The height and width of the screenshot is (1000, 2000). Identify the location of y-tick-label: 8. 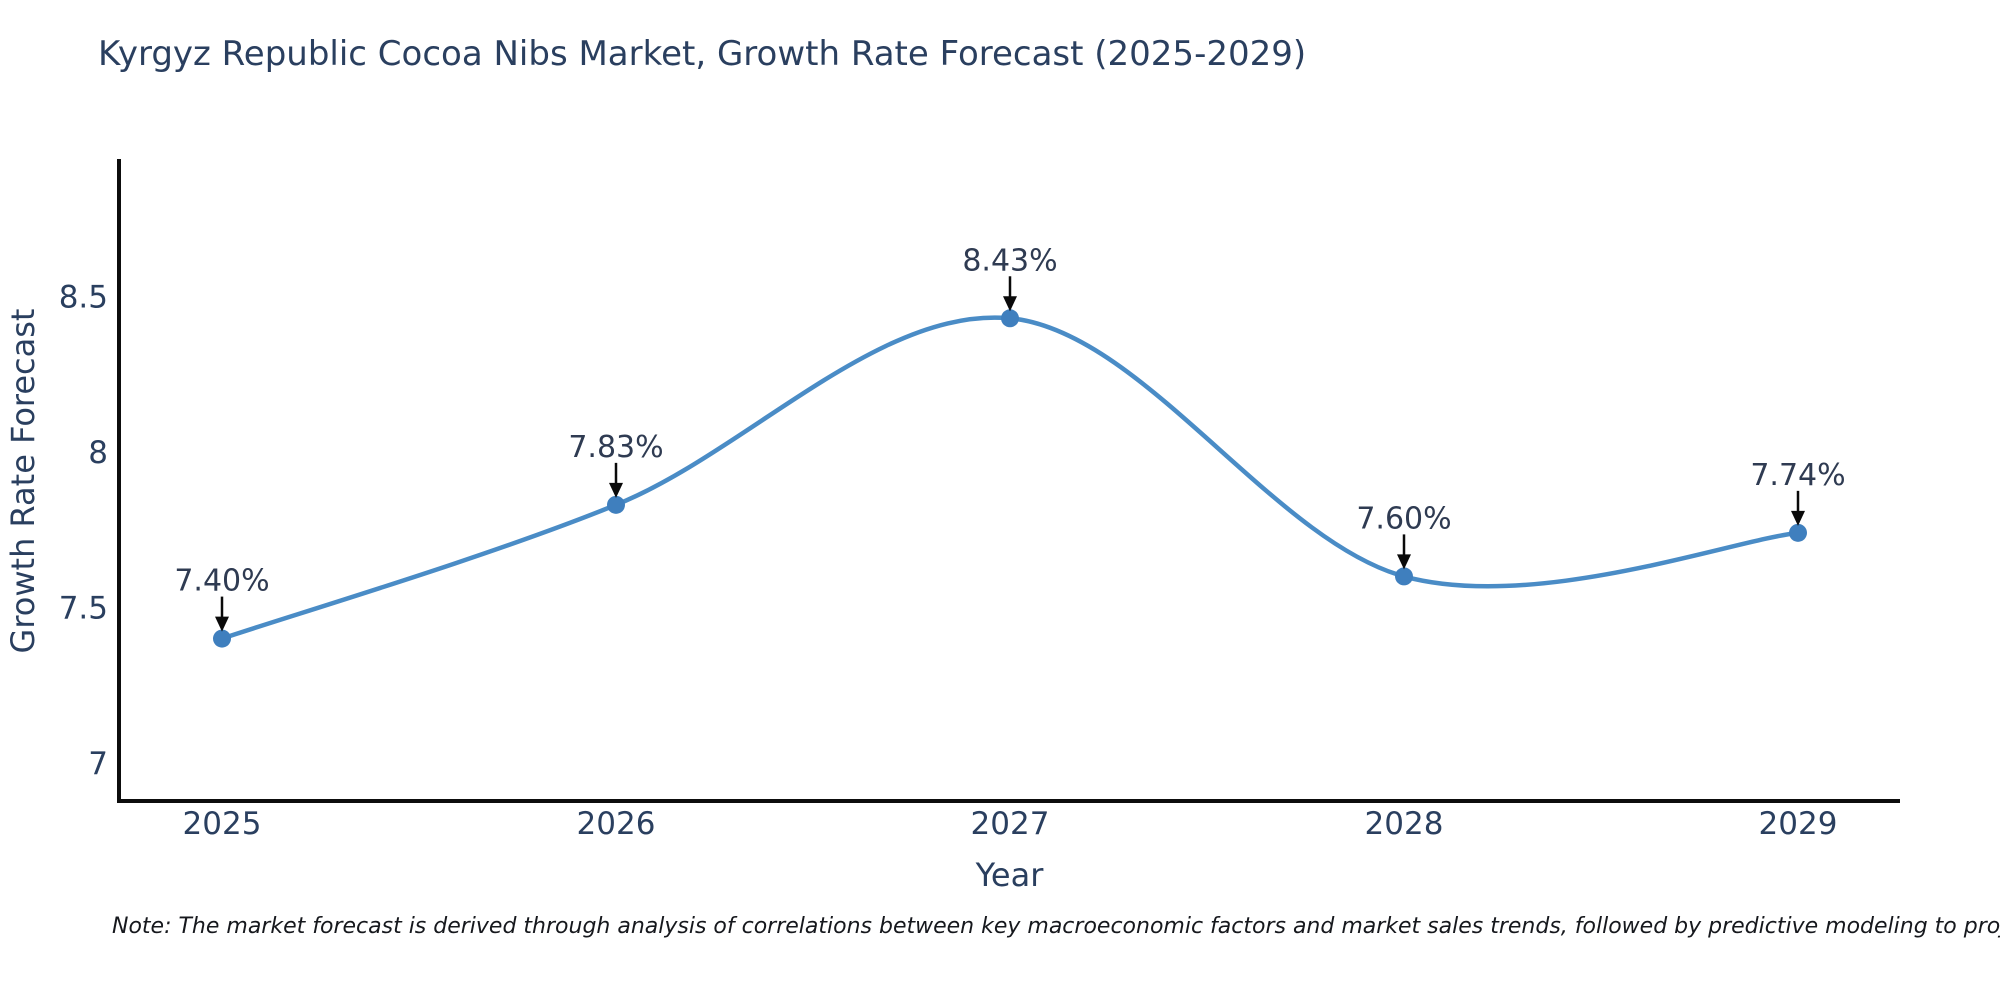
(98, 453).